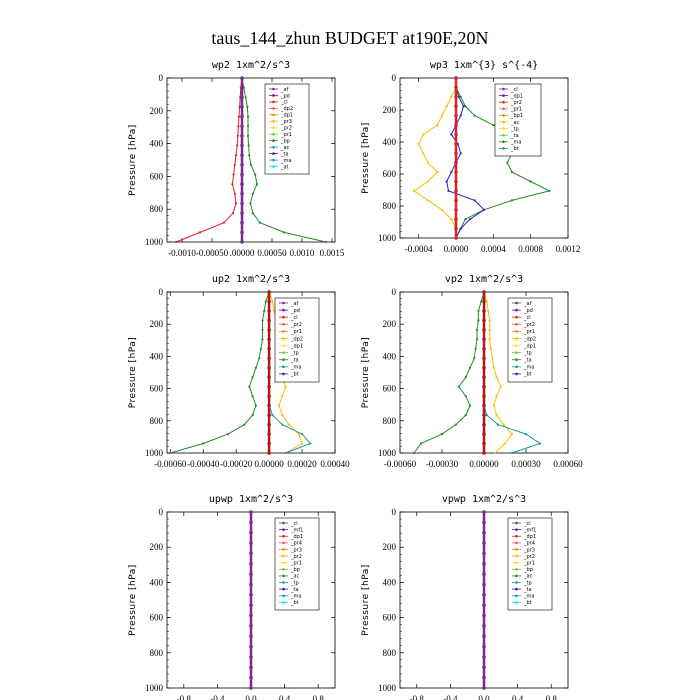  What do you see at coordinates (296, 332) in the screenshot?
I see `legend-entry: _pr1` at bounding box center [296, 332].